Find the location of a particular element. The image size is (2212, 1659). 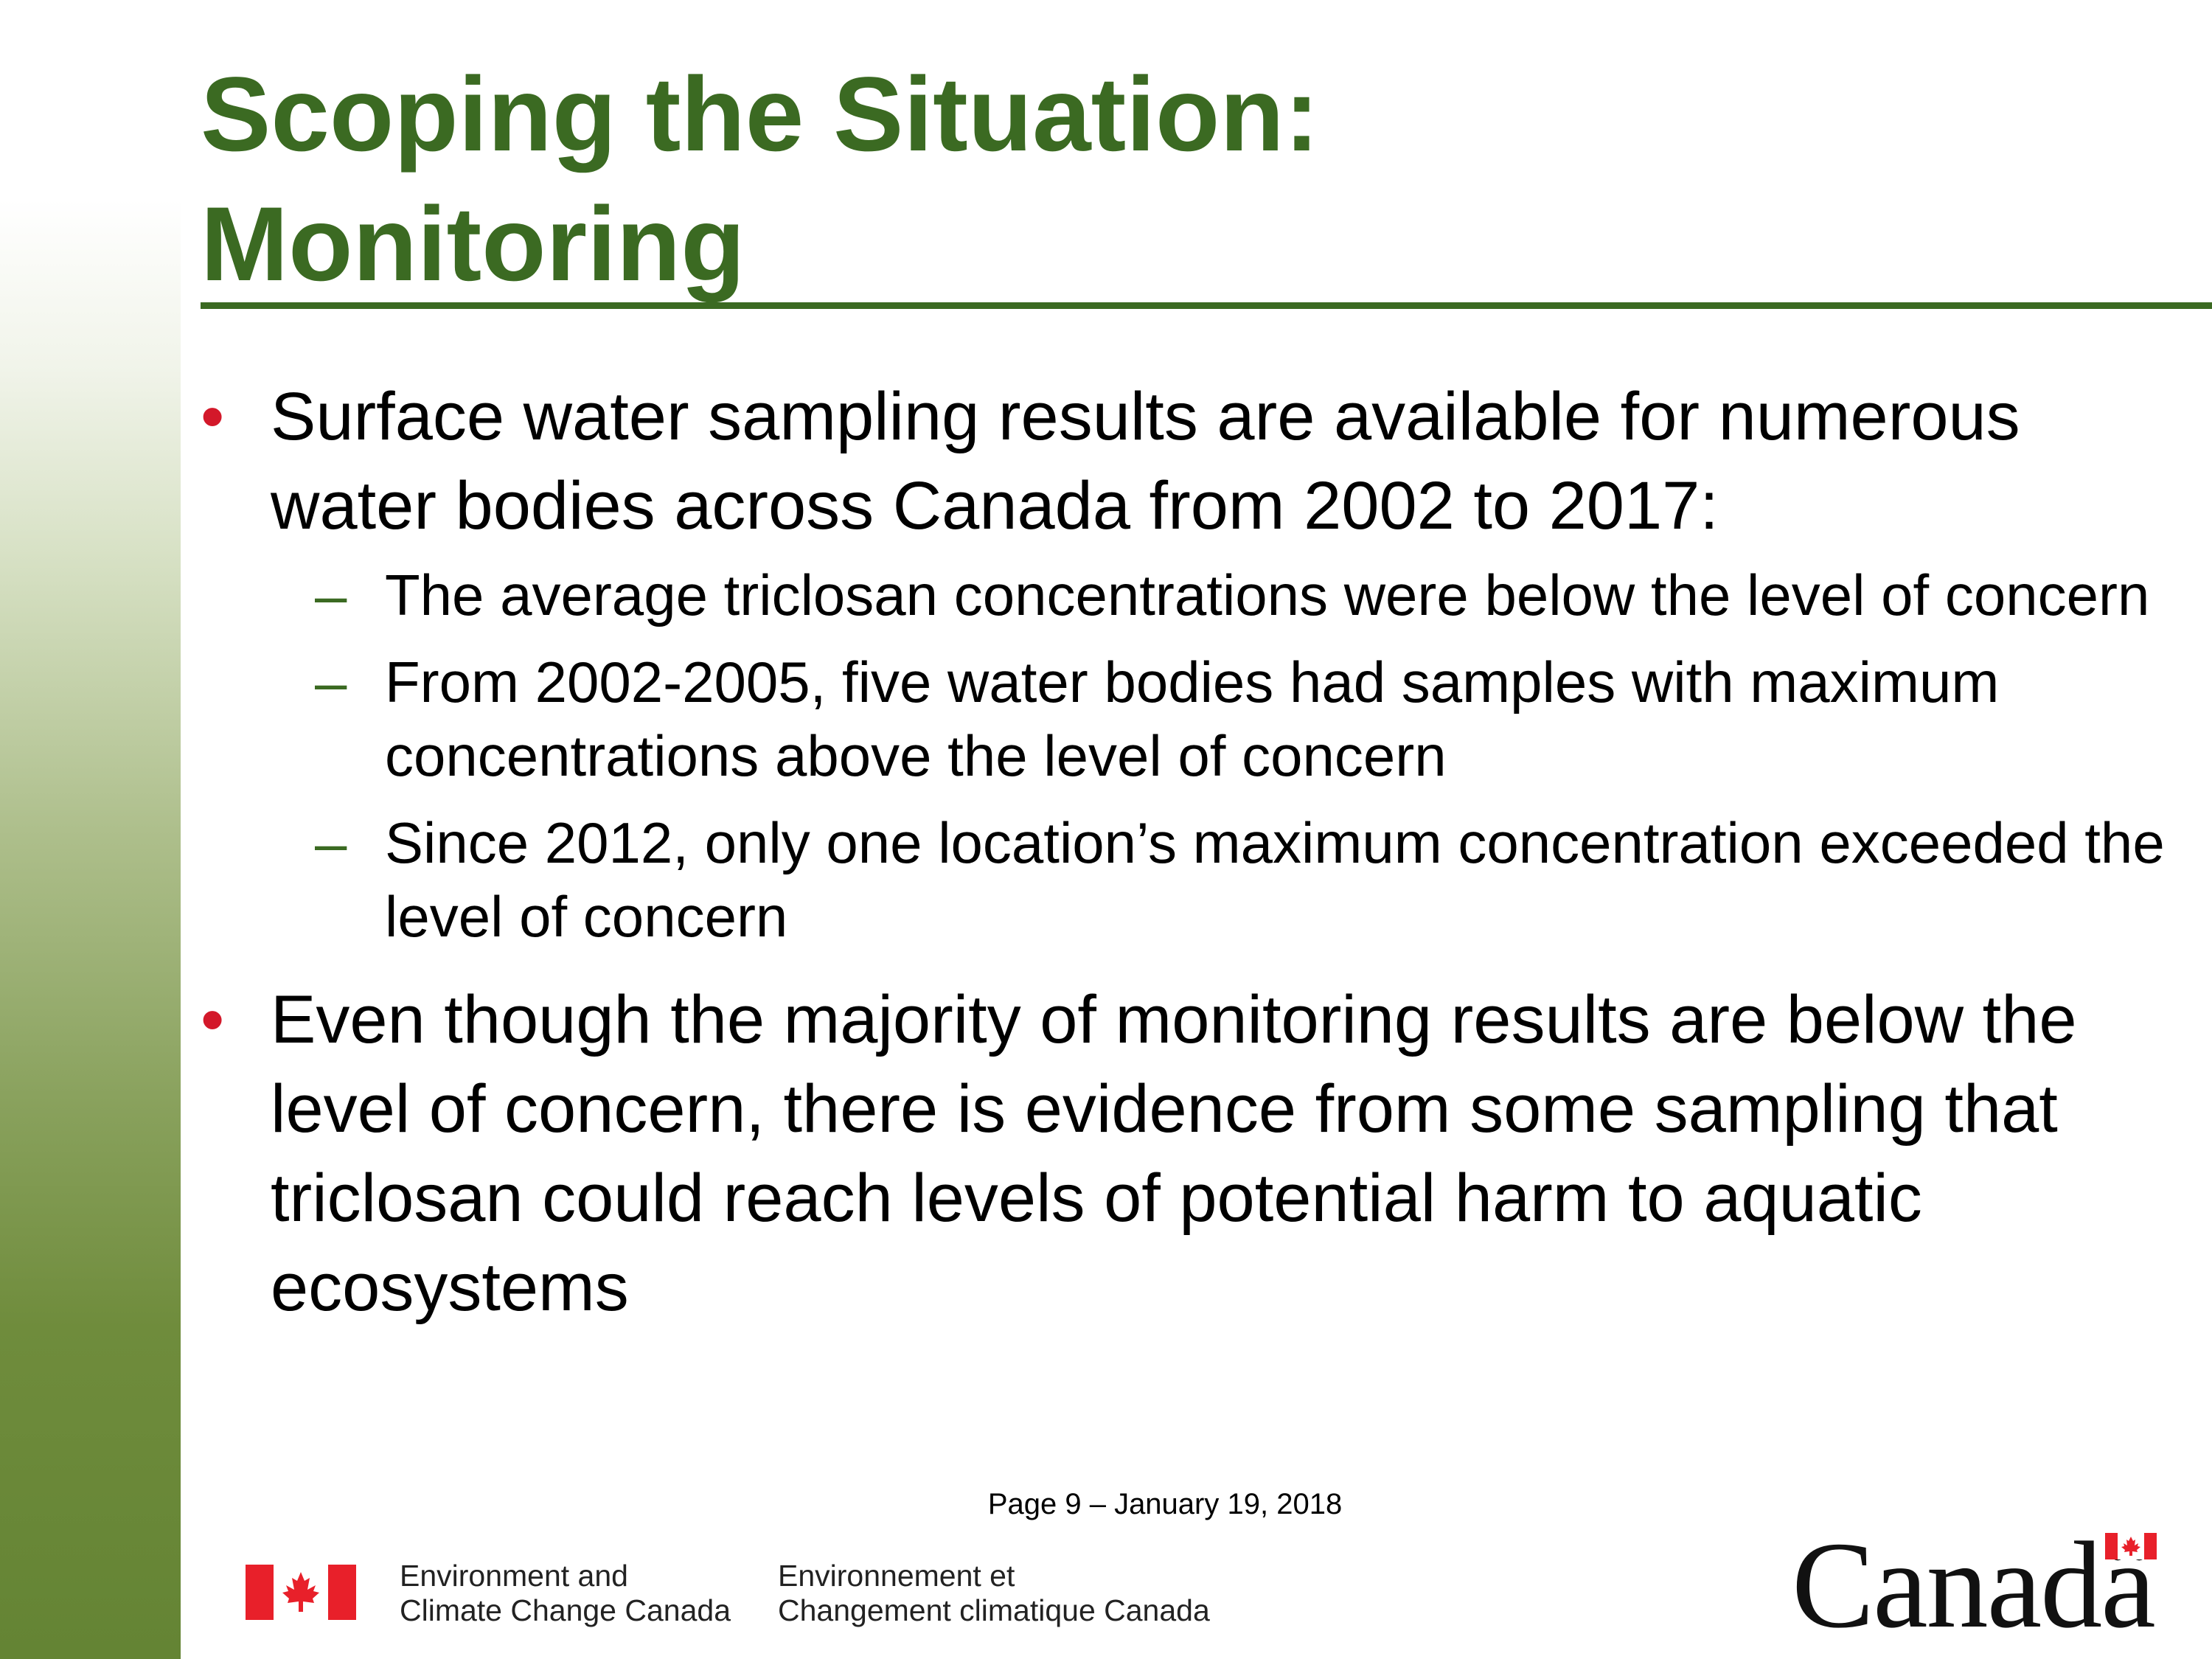

canada-flag-icon is located at coordinates (301, 1592).